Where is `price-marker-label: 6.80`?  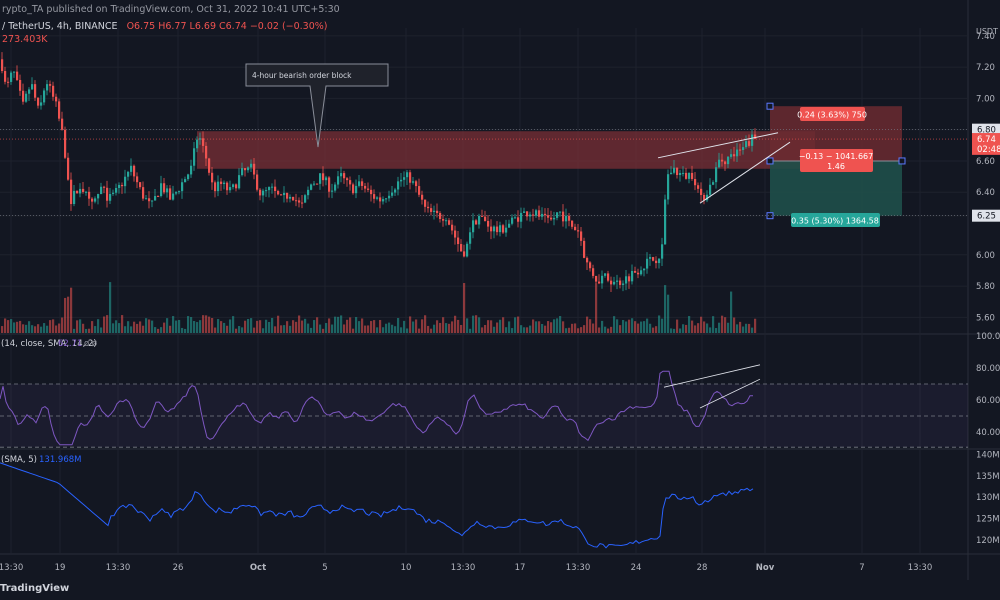
price-marker-label: 6.80 is located at coordinates (986, 131).